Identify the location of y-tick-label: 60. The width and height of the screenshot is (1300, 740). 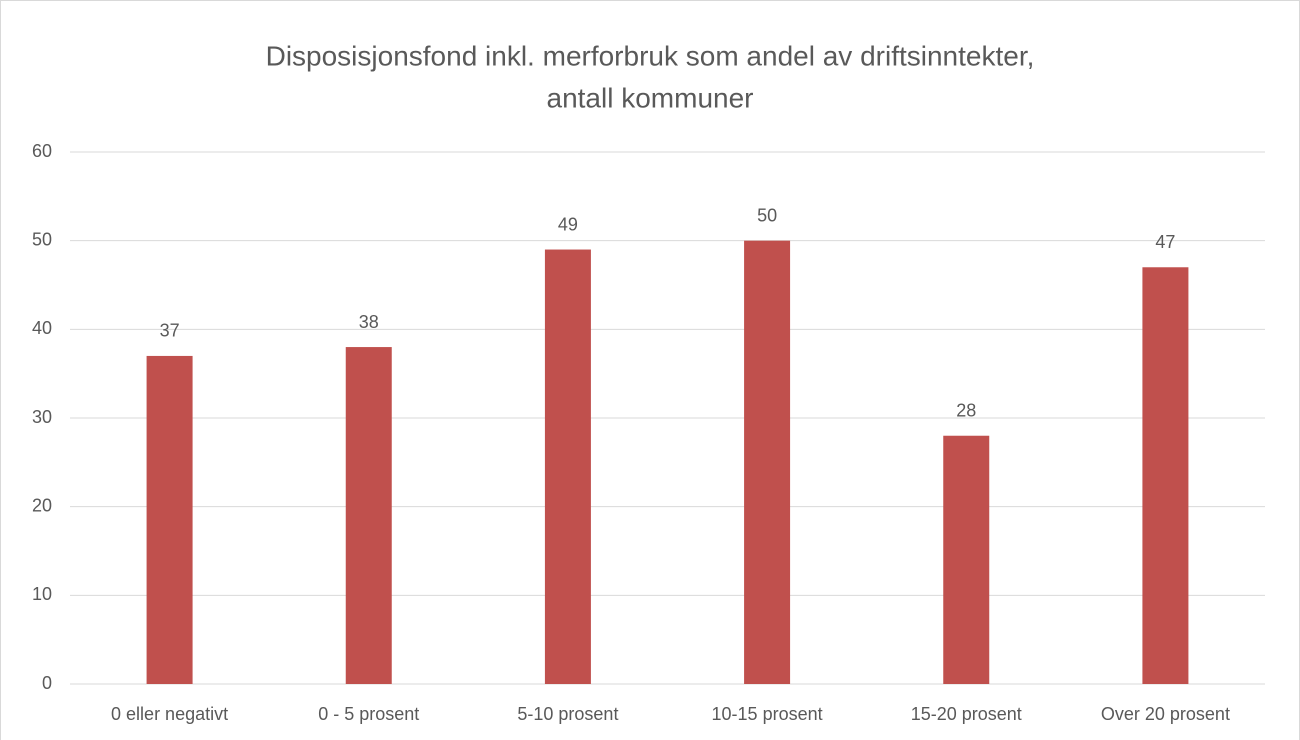
(42, 151).